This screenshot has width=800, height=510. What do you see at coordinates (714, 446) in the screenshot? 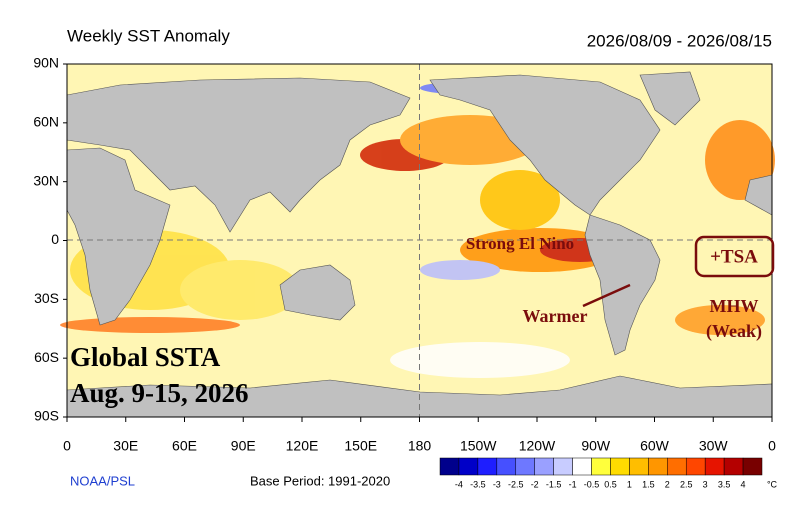
I see `lon-label: 30W` at bounding box center [714, 446].